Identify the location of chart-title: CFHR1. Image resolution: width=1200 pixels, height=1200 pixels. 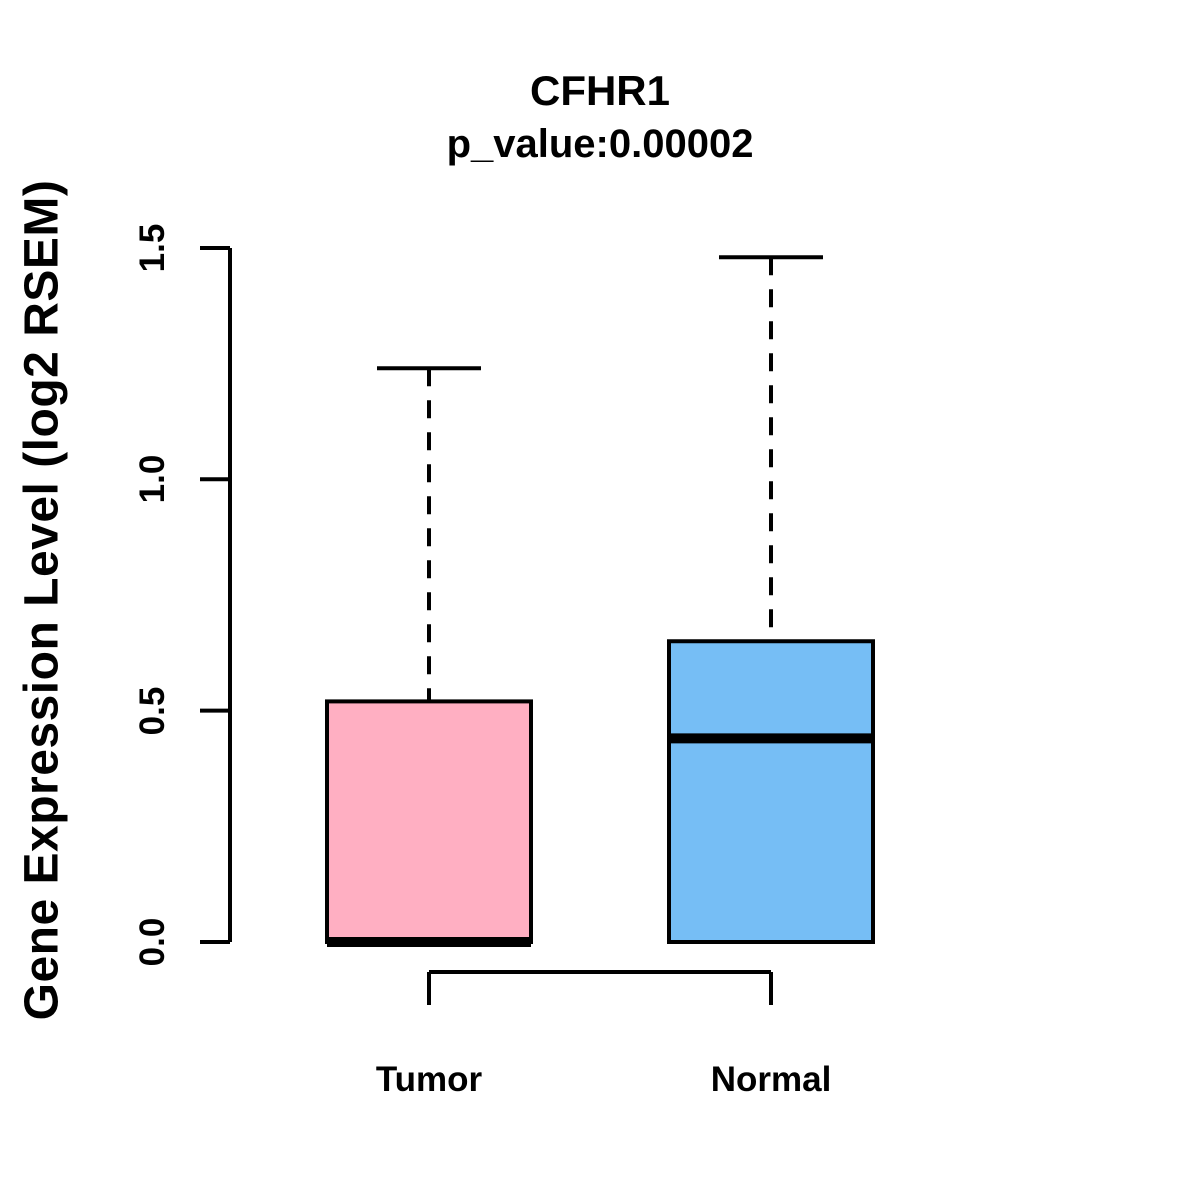
(599, 90).